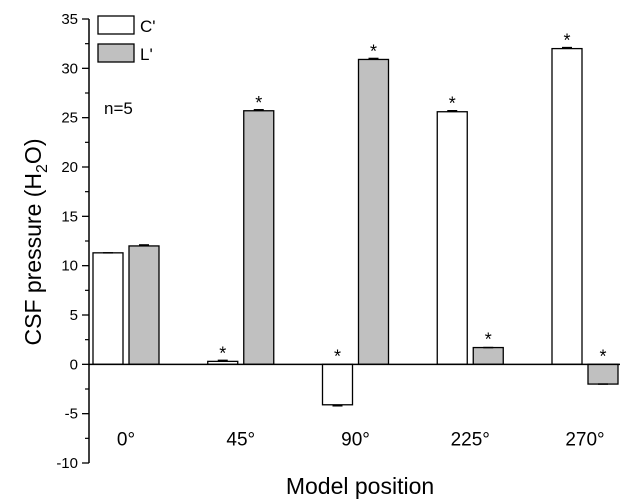 The height and width of the screenshot is (500, 630). Describe the element at coordinates (69, 266) in the screenshot. I see `y-tick-label: 10` at that location.